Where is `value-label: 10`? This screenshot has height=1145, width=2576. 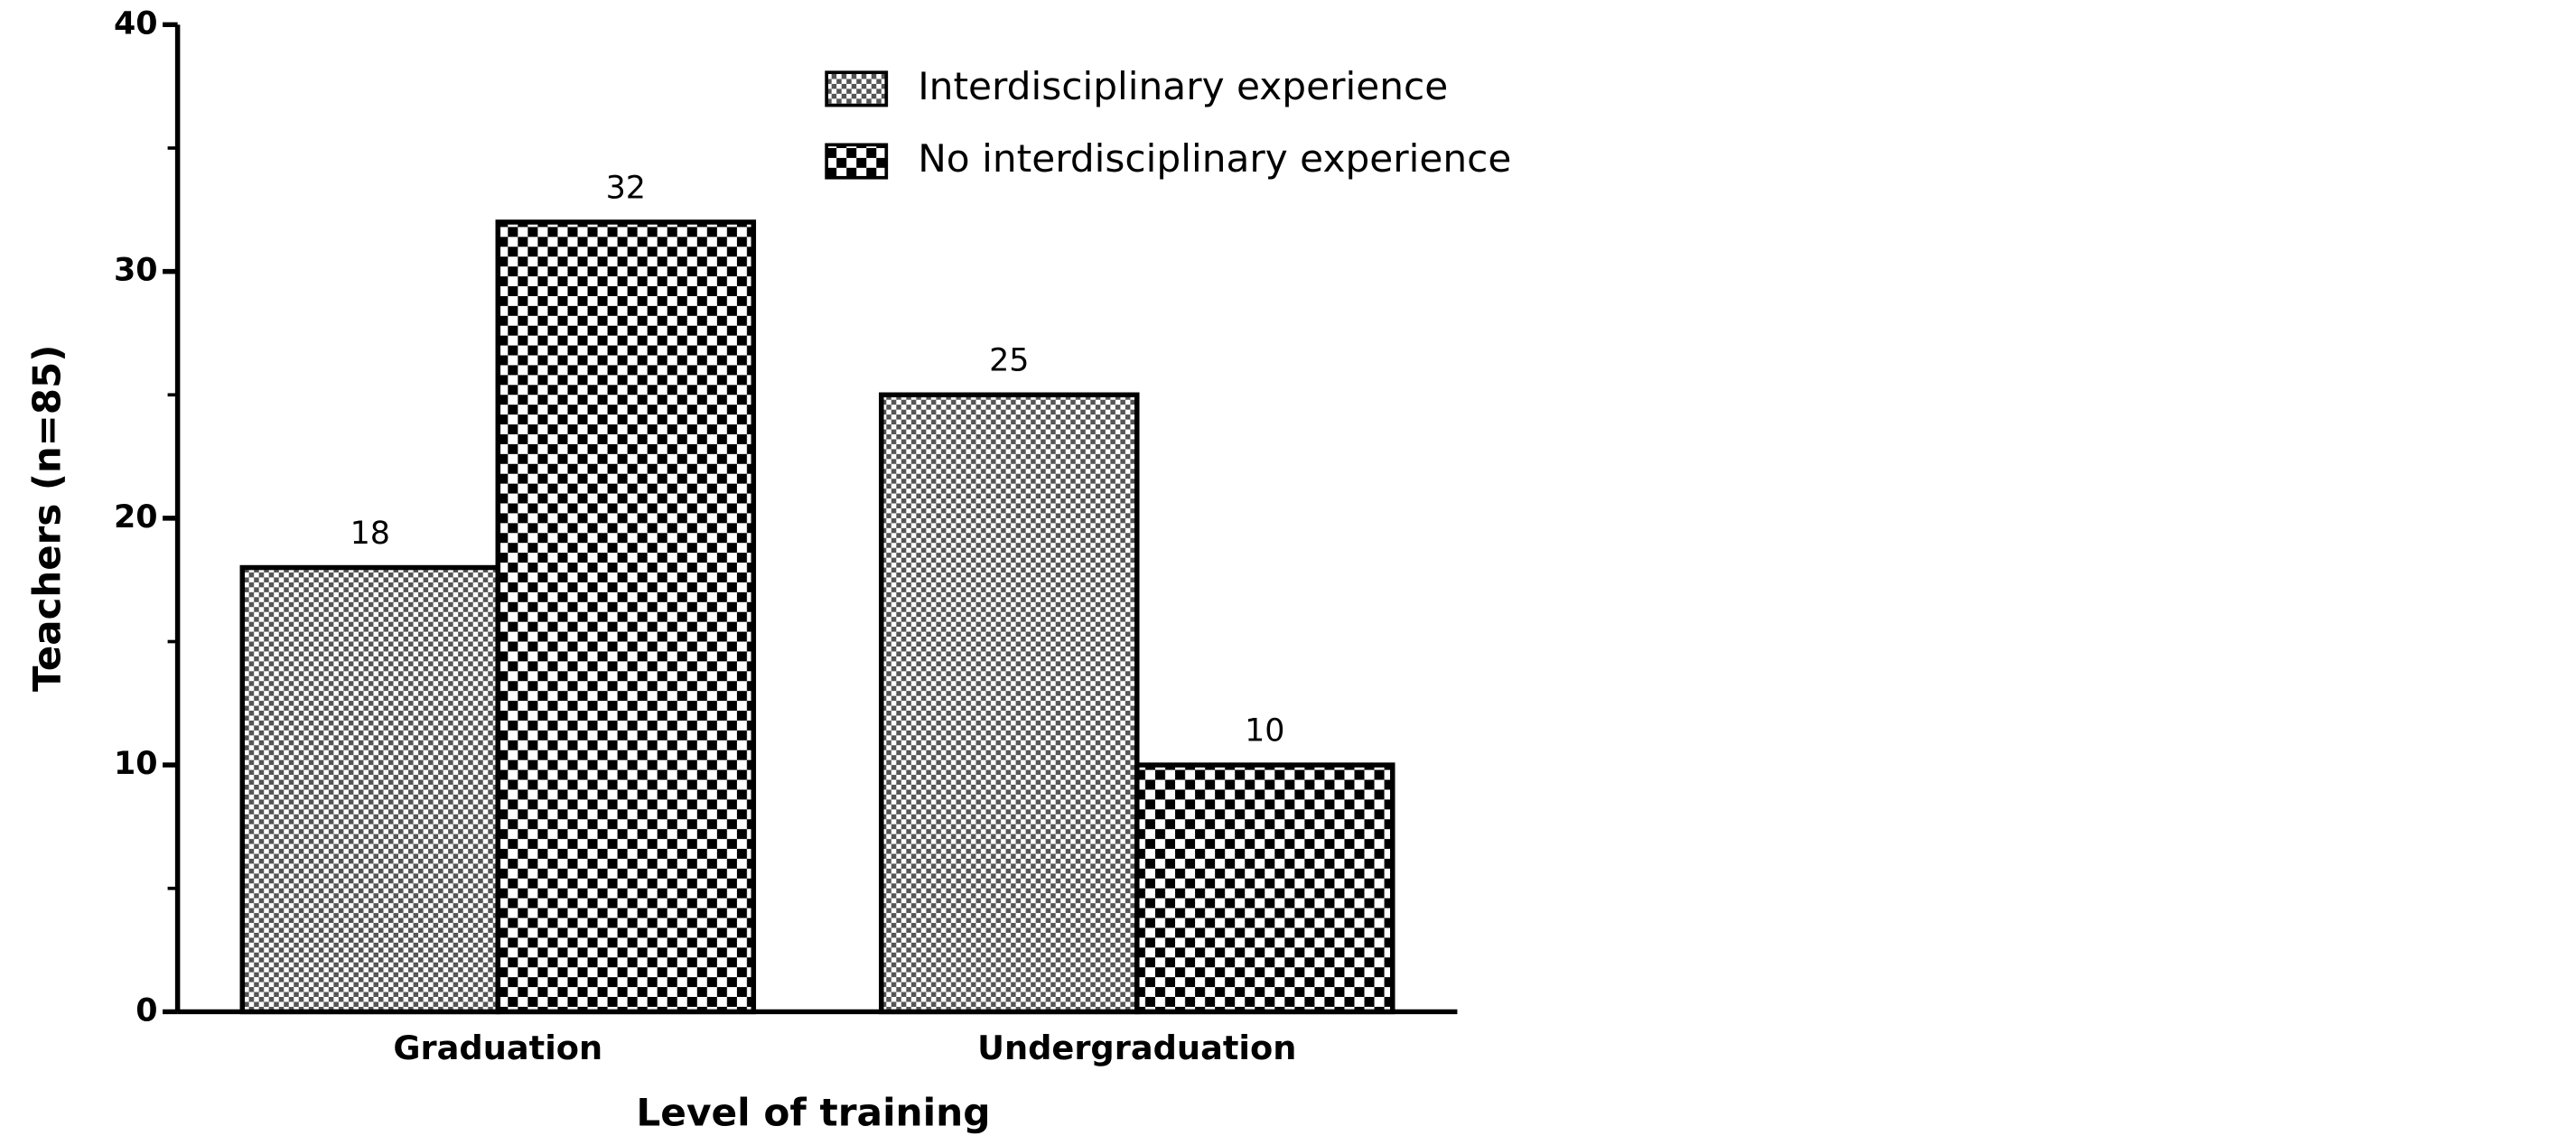 value-label: 10 is located at coordinates (1264, 731).